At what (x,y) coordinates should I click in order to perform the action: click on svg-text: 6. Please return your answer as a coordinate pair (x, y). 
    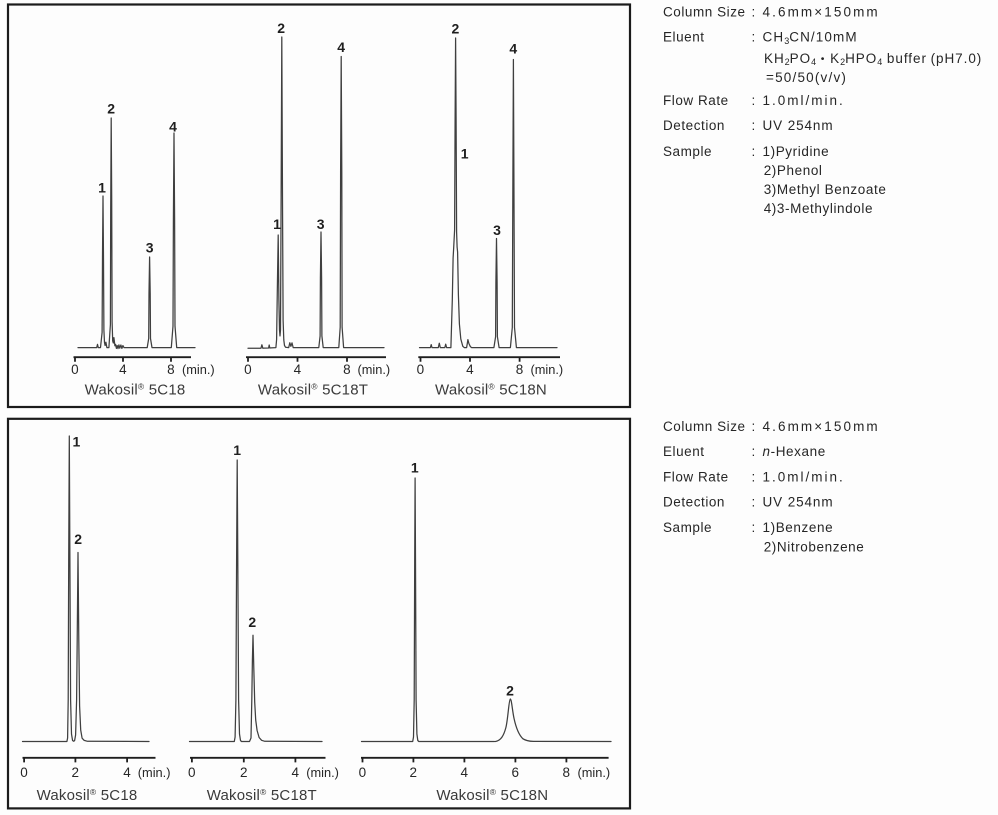
    Looking at the image, I should click on (516, 772).